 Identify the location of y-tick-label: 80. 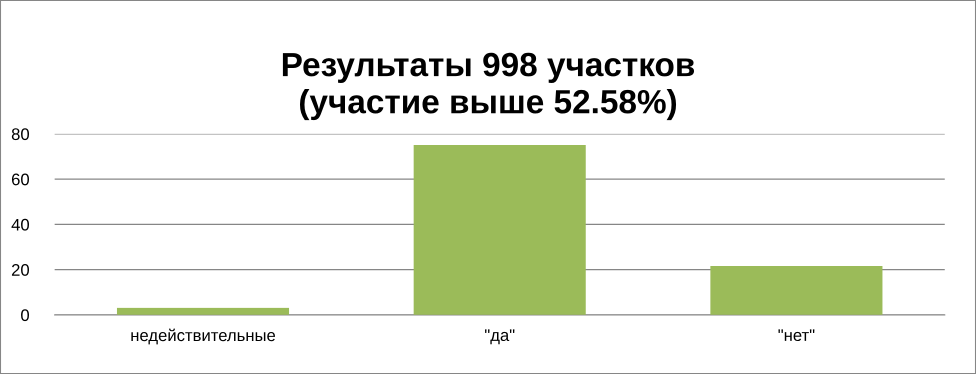
(21, 134).